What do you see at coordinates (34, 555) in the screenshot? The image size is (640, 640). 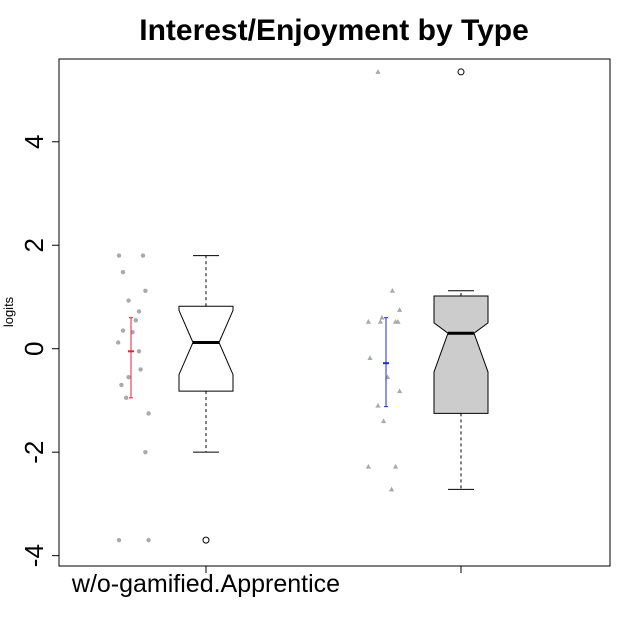 I see `y-tick-label: -4` at bounding box center [34, 555].